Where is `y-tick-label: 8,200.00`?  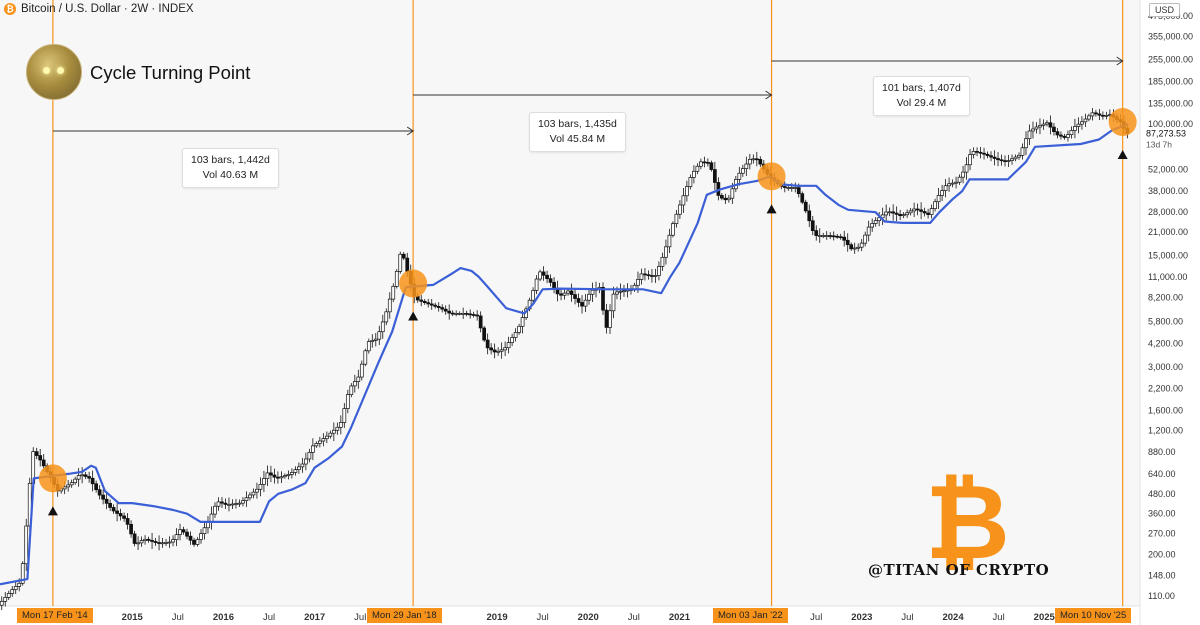 y-tick-label: 8,200.00 is located at coordinates (1165, 297).